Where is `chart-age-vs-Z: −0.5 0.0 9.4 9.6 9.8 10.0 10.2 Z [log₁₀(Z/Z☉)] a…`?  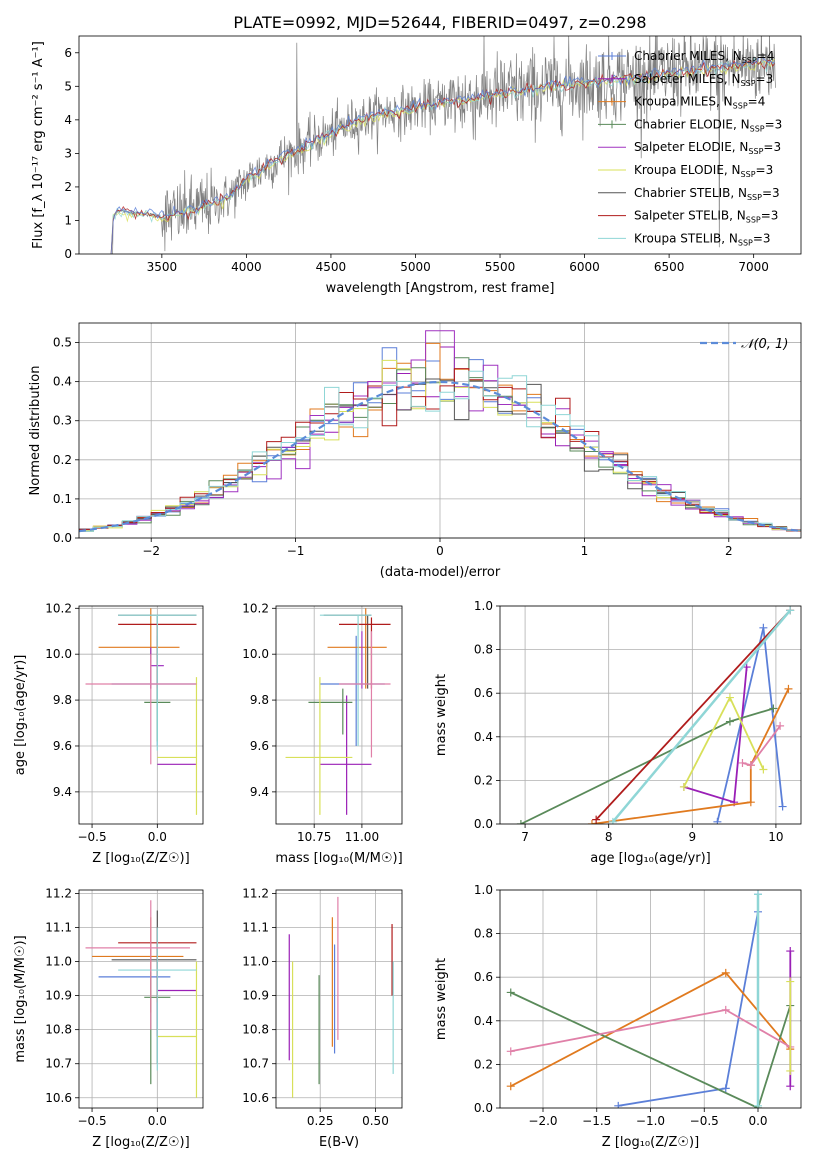
chart-age-vs-Z: −0.5 0.0 9.4 9.6 9.8 10.0 10.2 Z [log₁₀(Z/Z☉)] a… is located at coordinates (108, 733).